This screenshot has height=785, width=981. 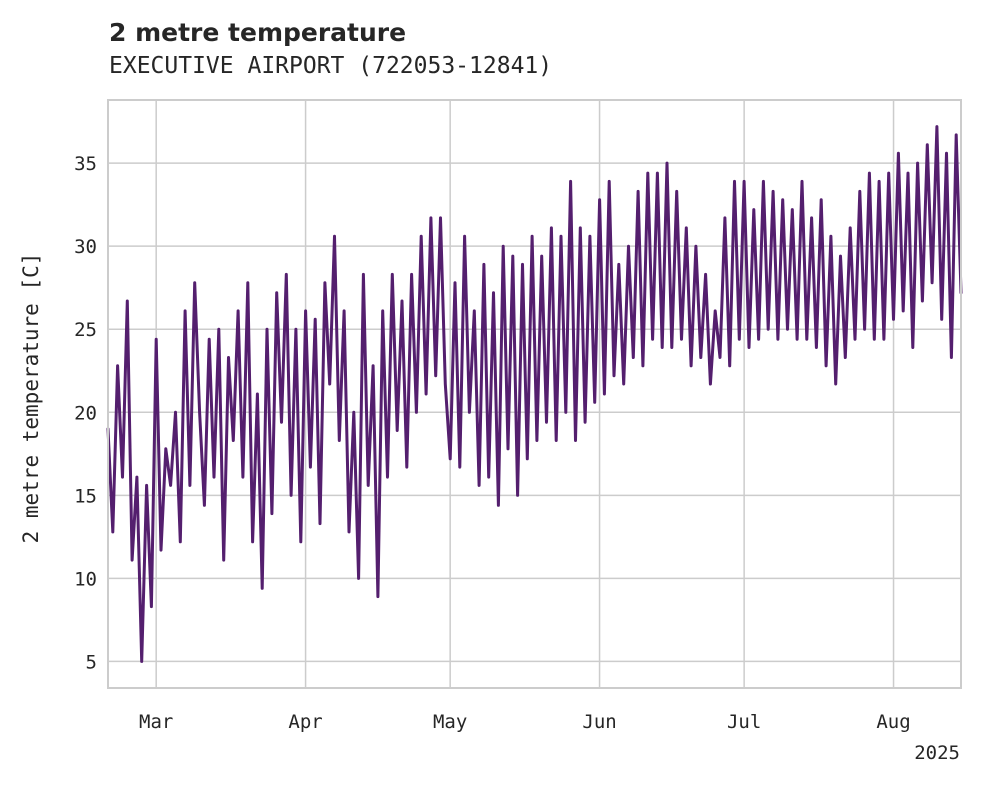 I want to click on x-tick-label: Aug, so click(x=893, y=722).